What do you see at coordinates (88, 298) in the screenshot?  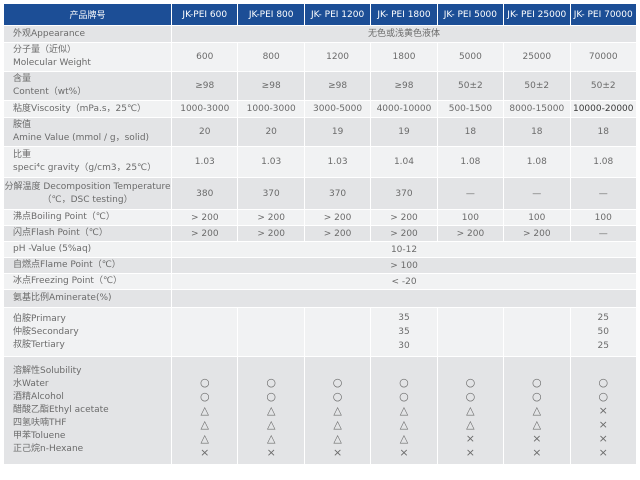 I see `row-label: 氨基比例Aminerate(%)` at bounding box center [88, 298].